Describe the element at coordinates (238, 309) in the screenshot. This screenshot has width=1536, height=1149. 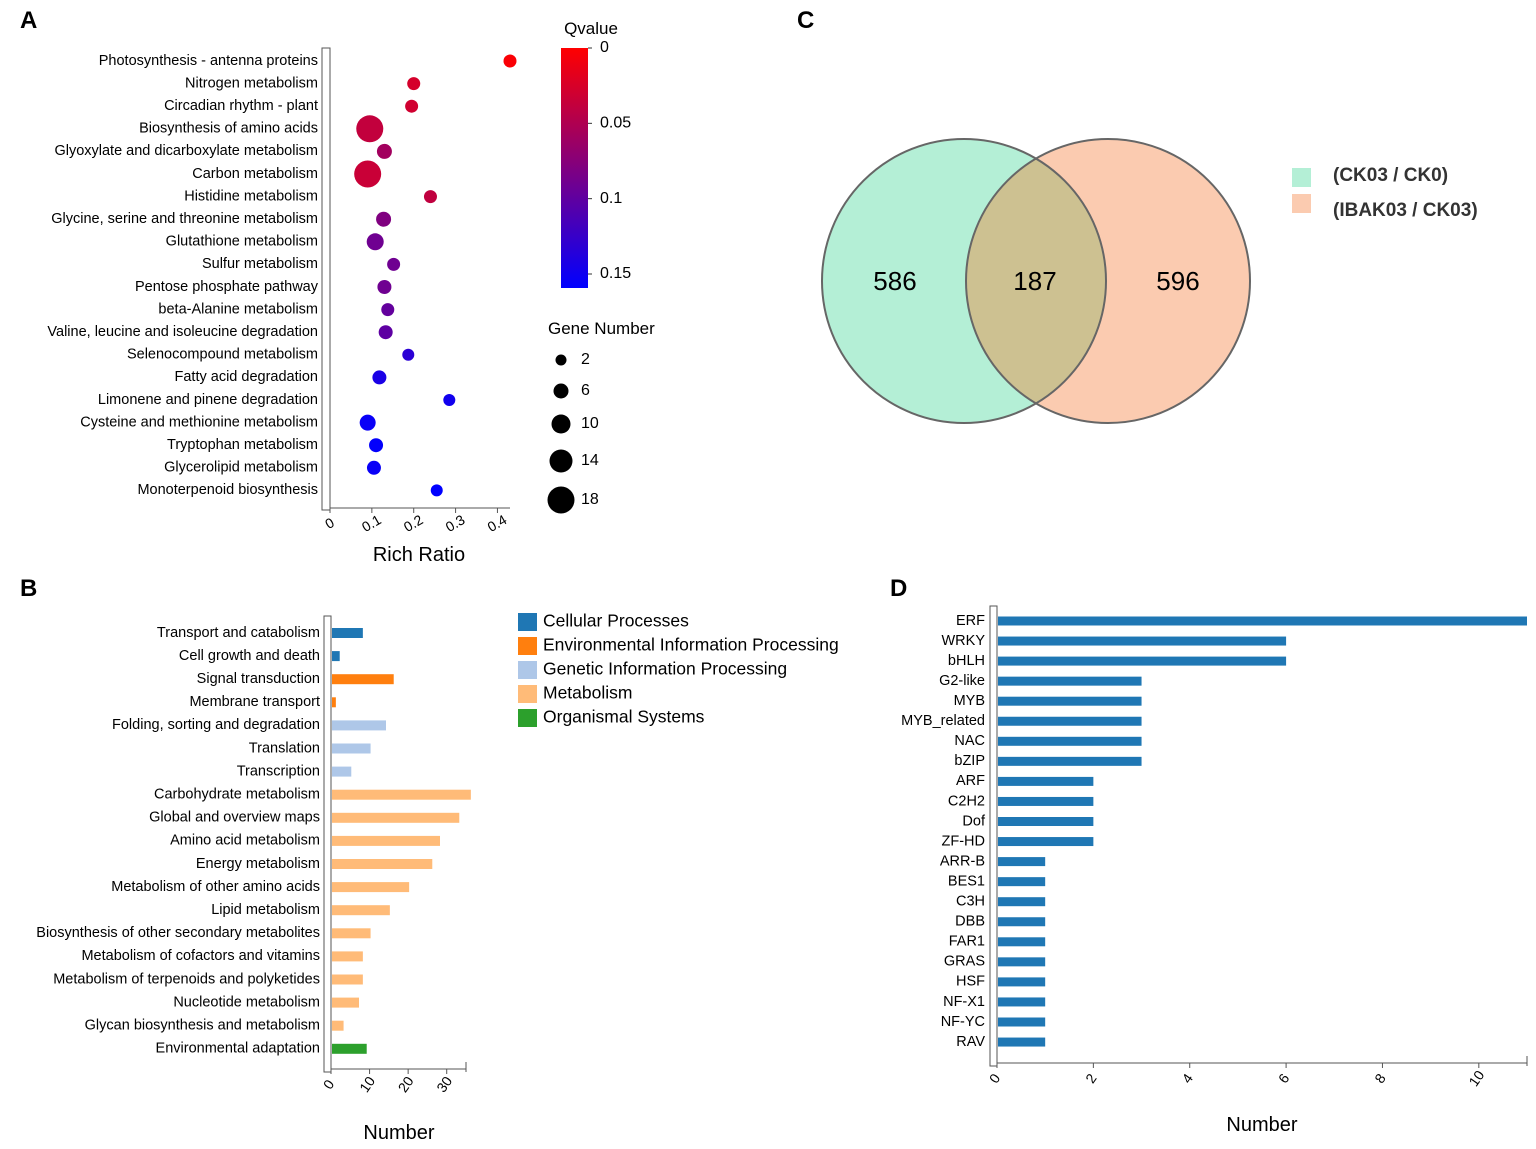
I see `a-category-label: beta-Alanine metabolism` at that location.